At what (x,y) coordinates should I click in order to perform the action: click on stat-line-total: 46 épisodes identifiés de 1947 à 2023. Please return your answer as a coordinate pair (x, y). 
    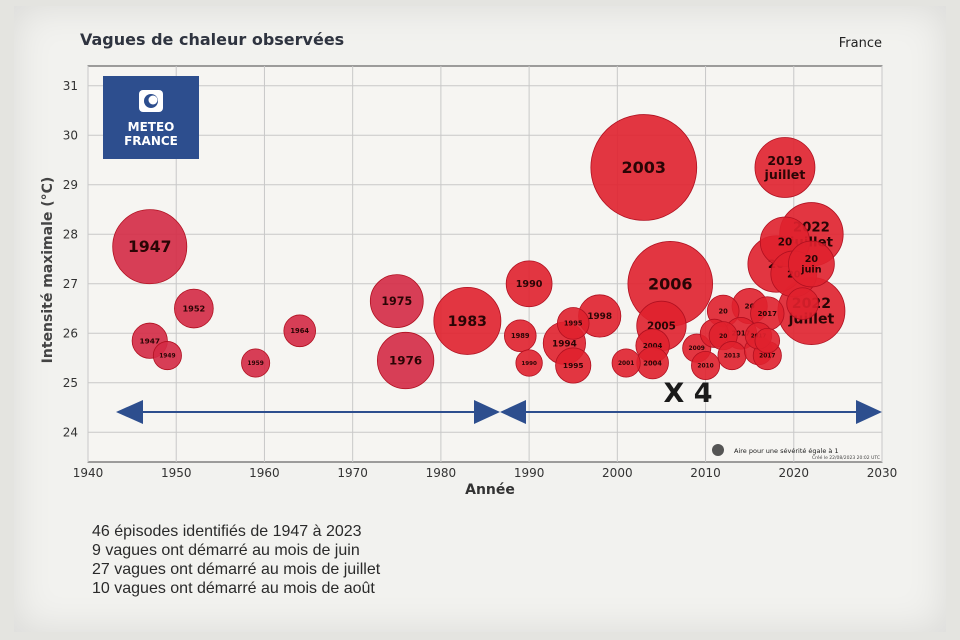
    Looking at the image, I should click on (227, 531).